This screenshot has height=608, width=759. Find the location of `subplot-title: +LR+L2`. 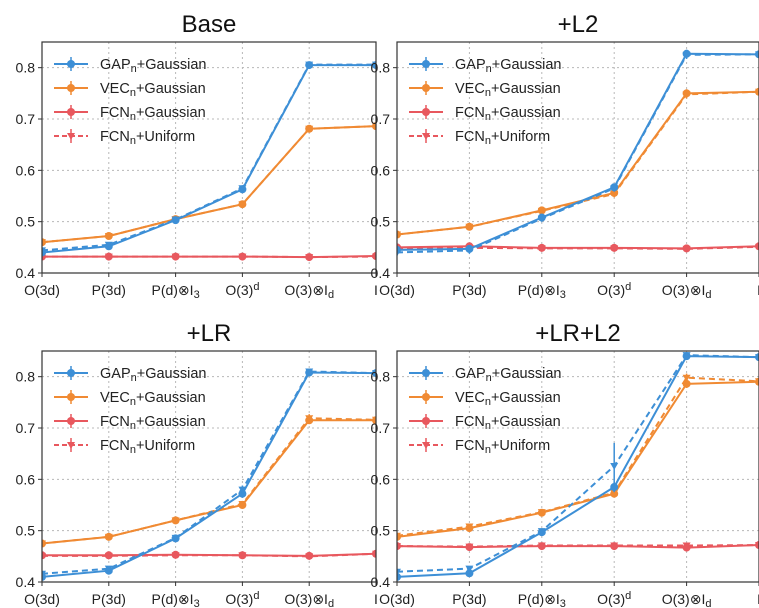

subplot-title: +LR+L2 is located at coordinates (577, 333).